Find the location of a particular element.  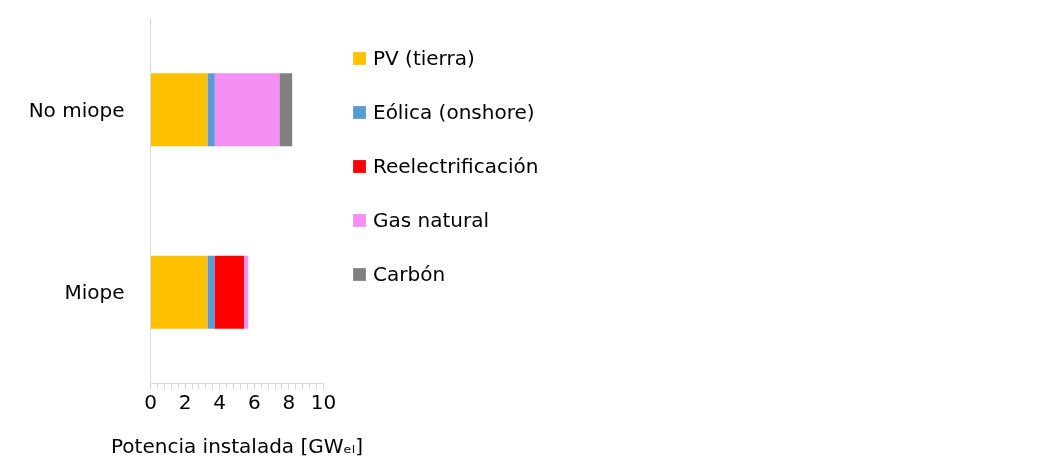

x-tick-label: 0 is located at coordinates (150, 401).